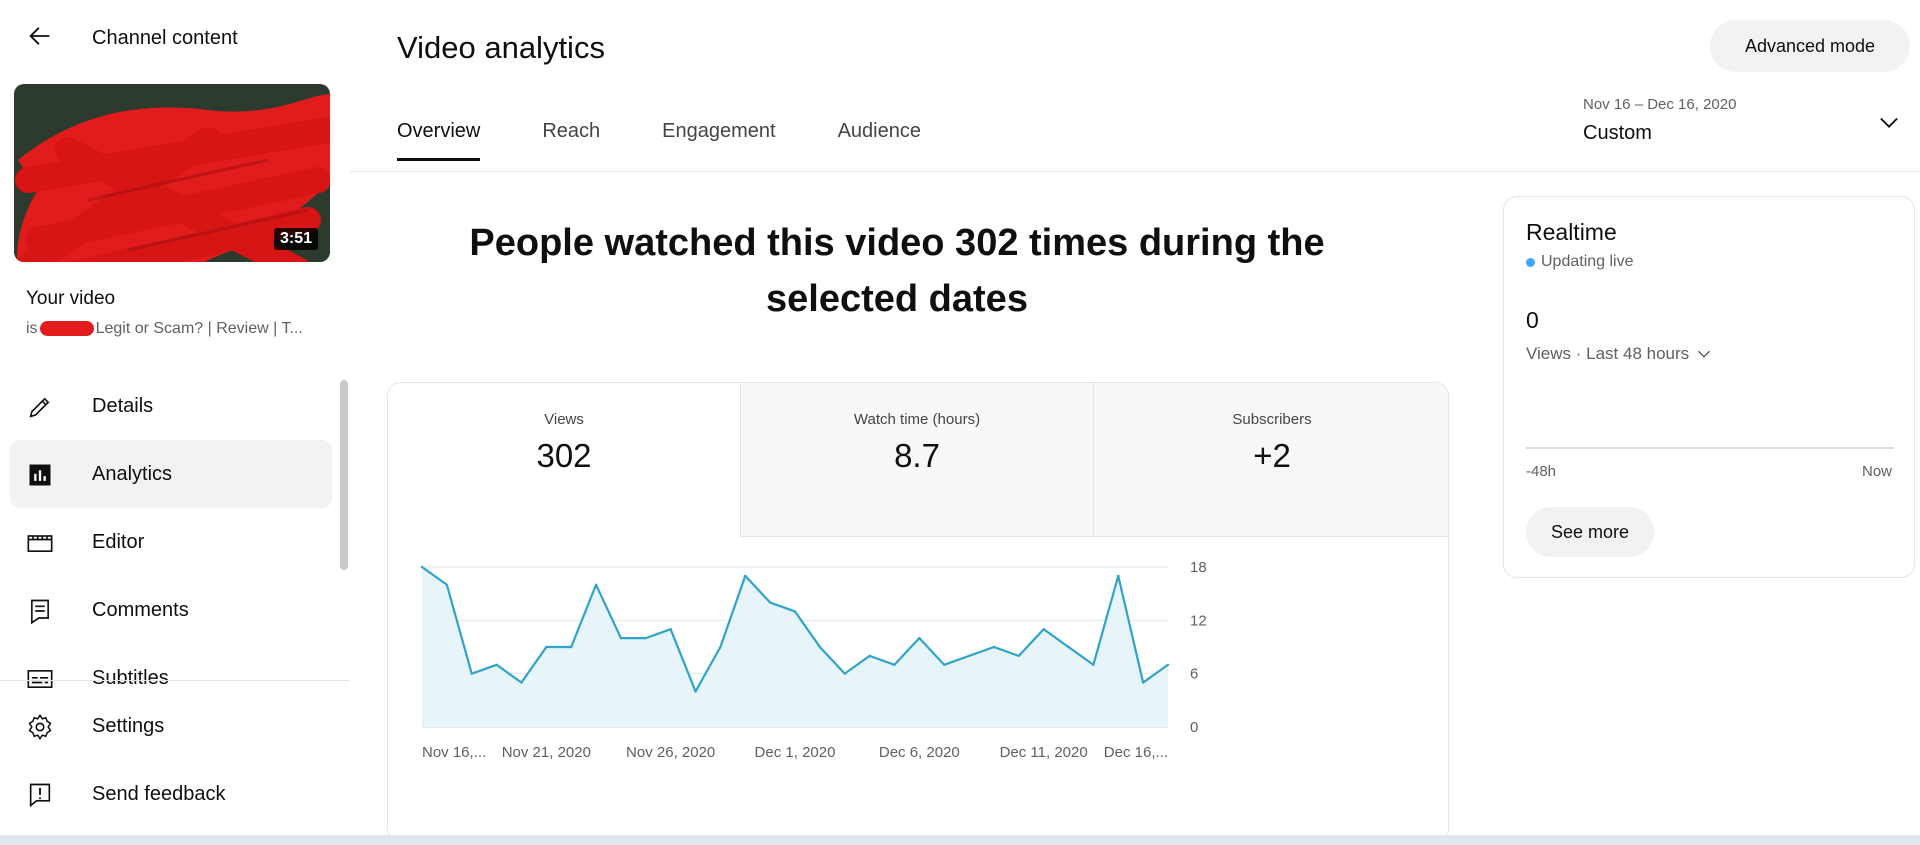 Image resolution: width=1920 pixels, height=845 pixels. What do you see at coordinates (917, 455) in the screenshot?
I see `metric-value: 8.7` at bounding box center [917, 455].